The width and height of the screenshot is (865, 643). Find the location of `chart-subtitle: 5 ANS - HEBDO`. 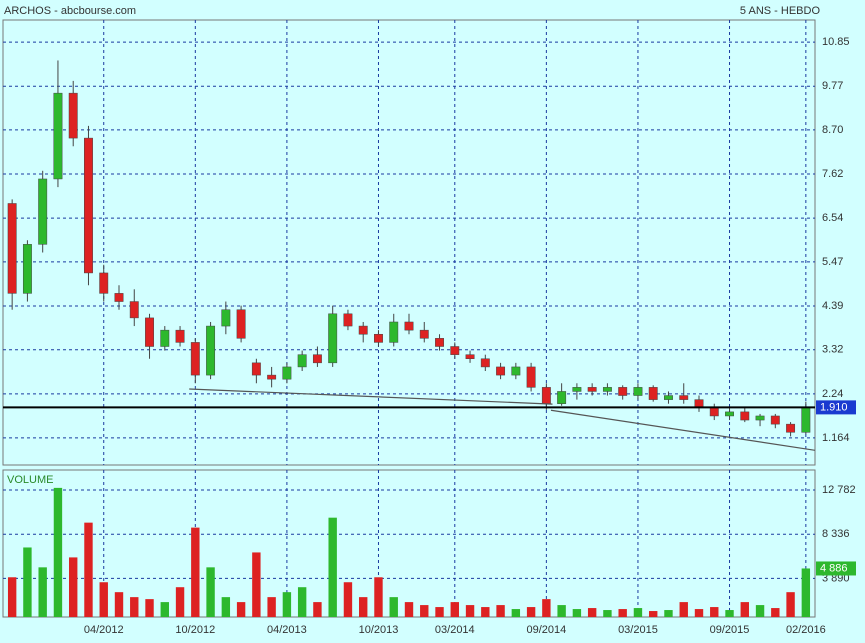

chart-subtitle: 5 ANS - HEBDO is located at coordinates (780, 11).